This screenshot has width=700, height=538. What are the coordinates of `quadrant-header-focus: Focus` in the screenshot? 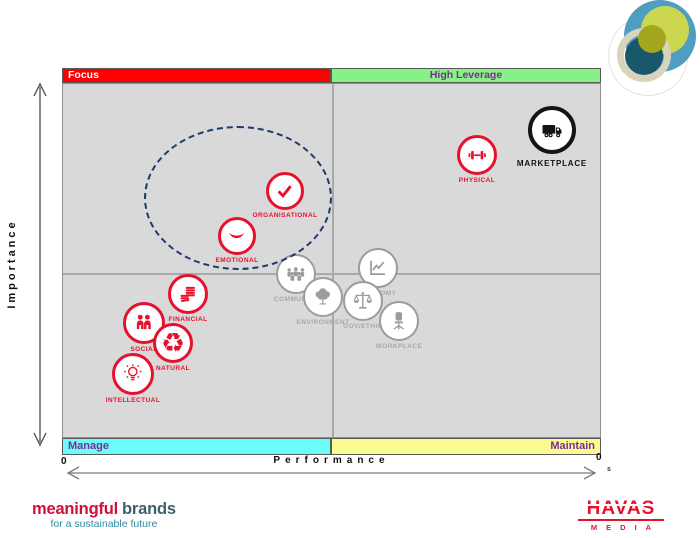 It's located at (196, 75).